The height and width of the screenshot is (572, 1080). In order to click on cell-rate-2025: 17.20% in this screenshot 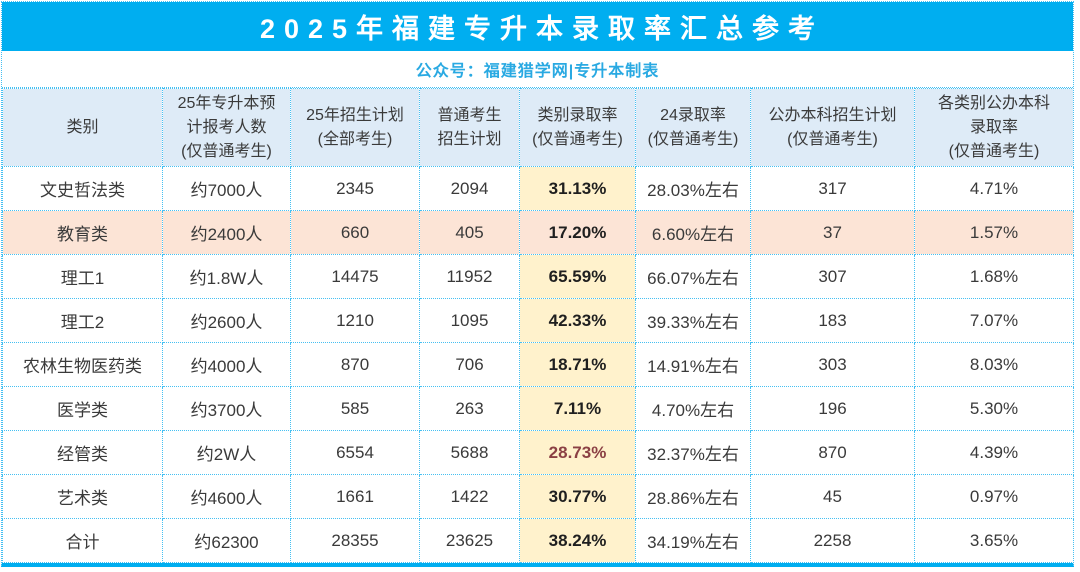, I will do `click(577, 232)`.